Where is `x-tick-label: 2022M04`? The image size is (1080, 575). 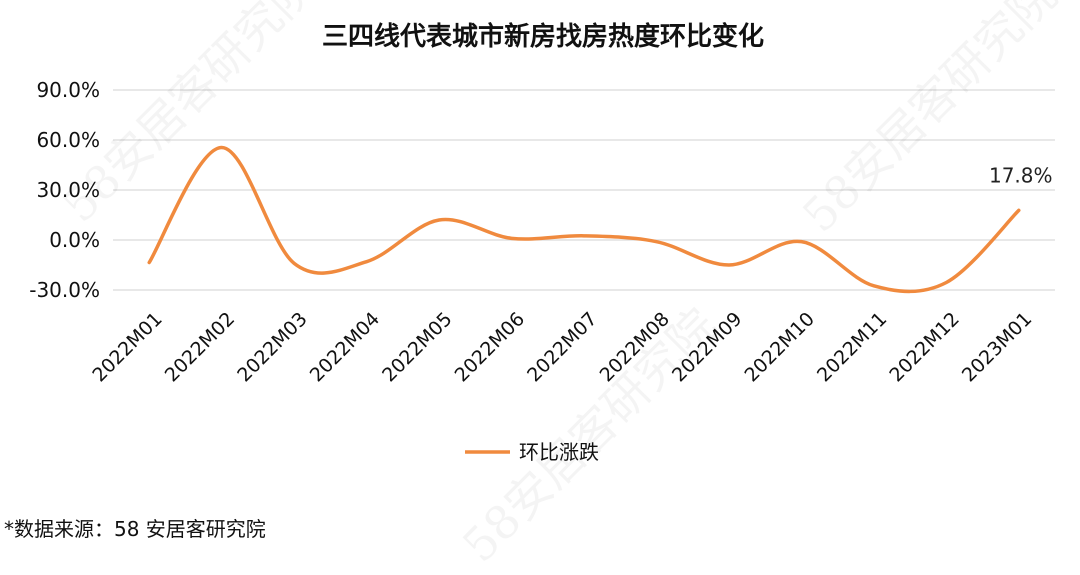 x-tick-label: 2022M04 is located at coordinates (345, 347).